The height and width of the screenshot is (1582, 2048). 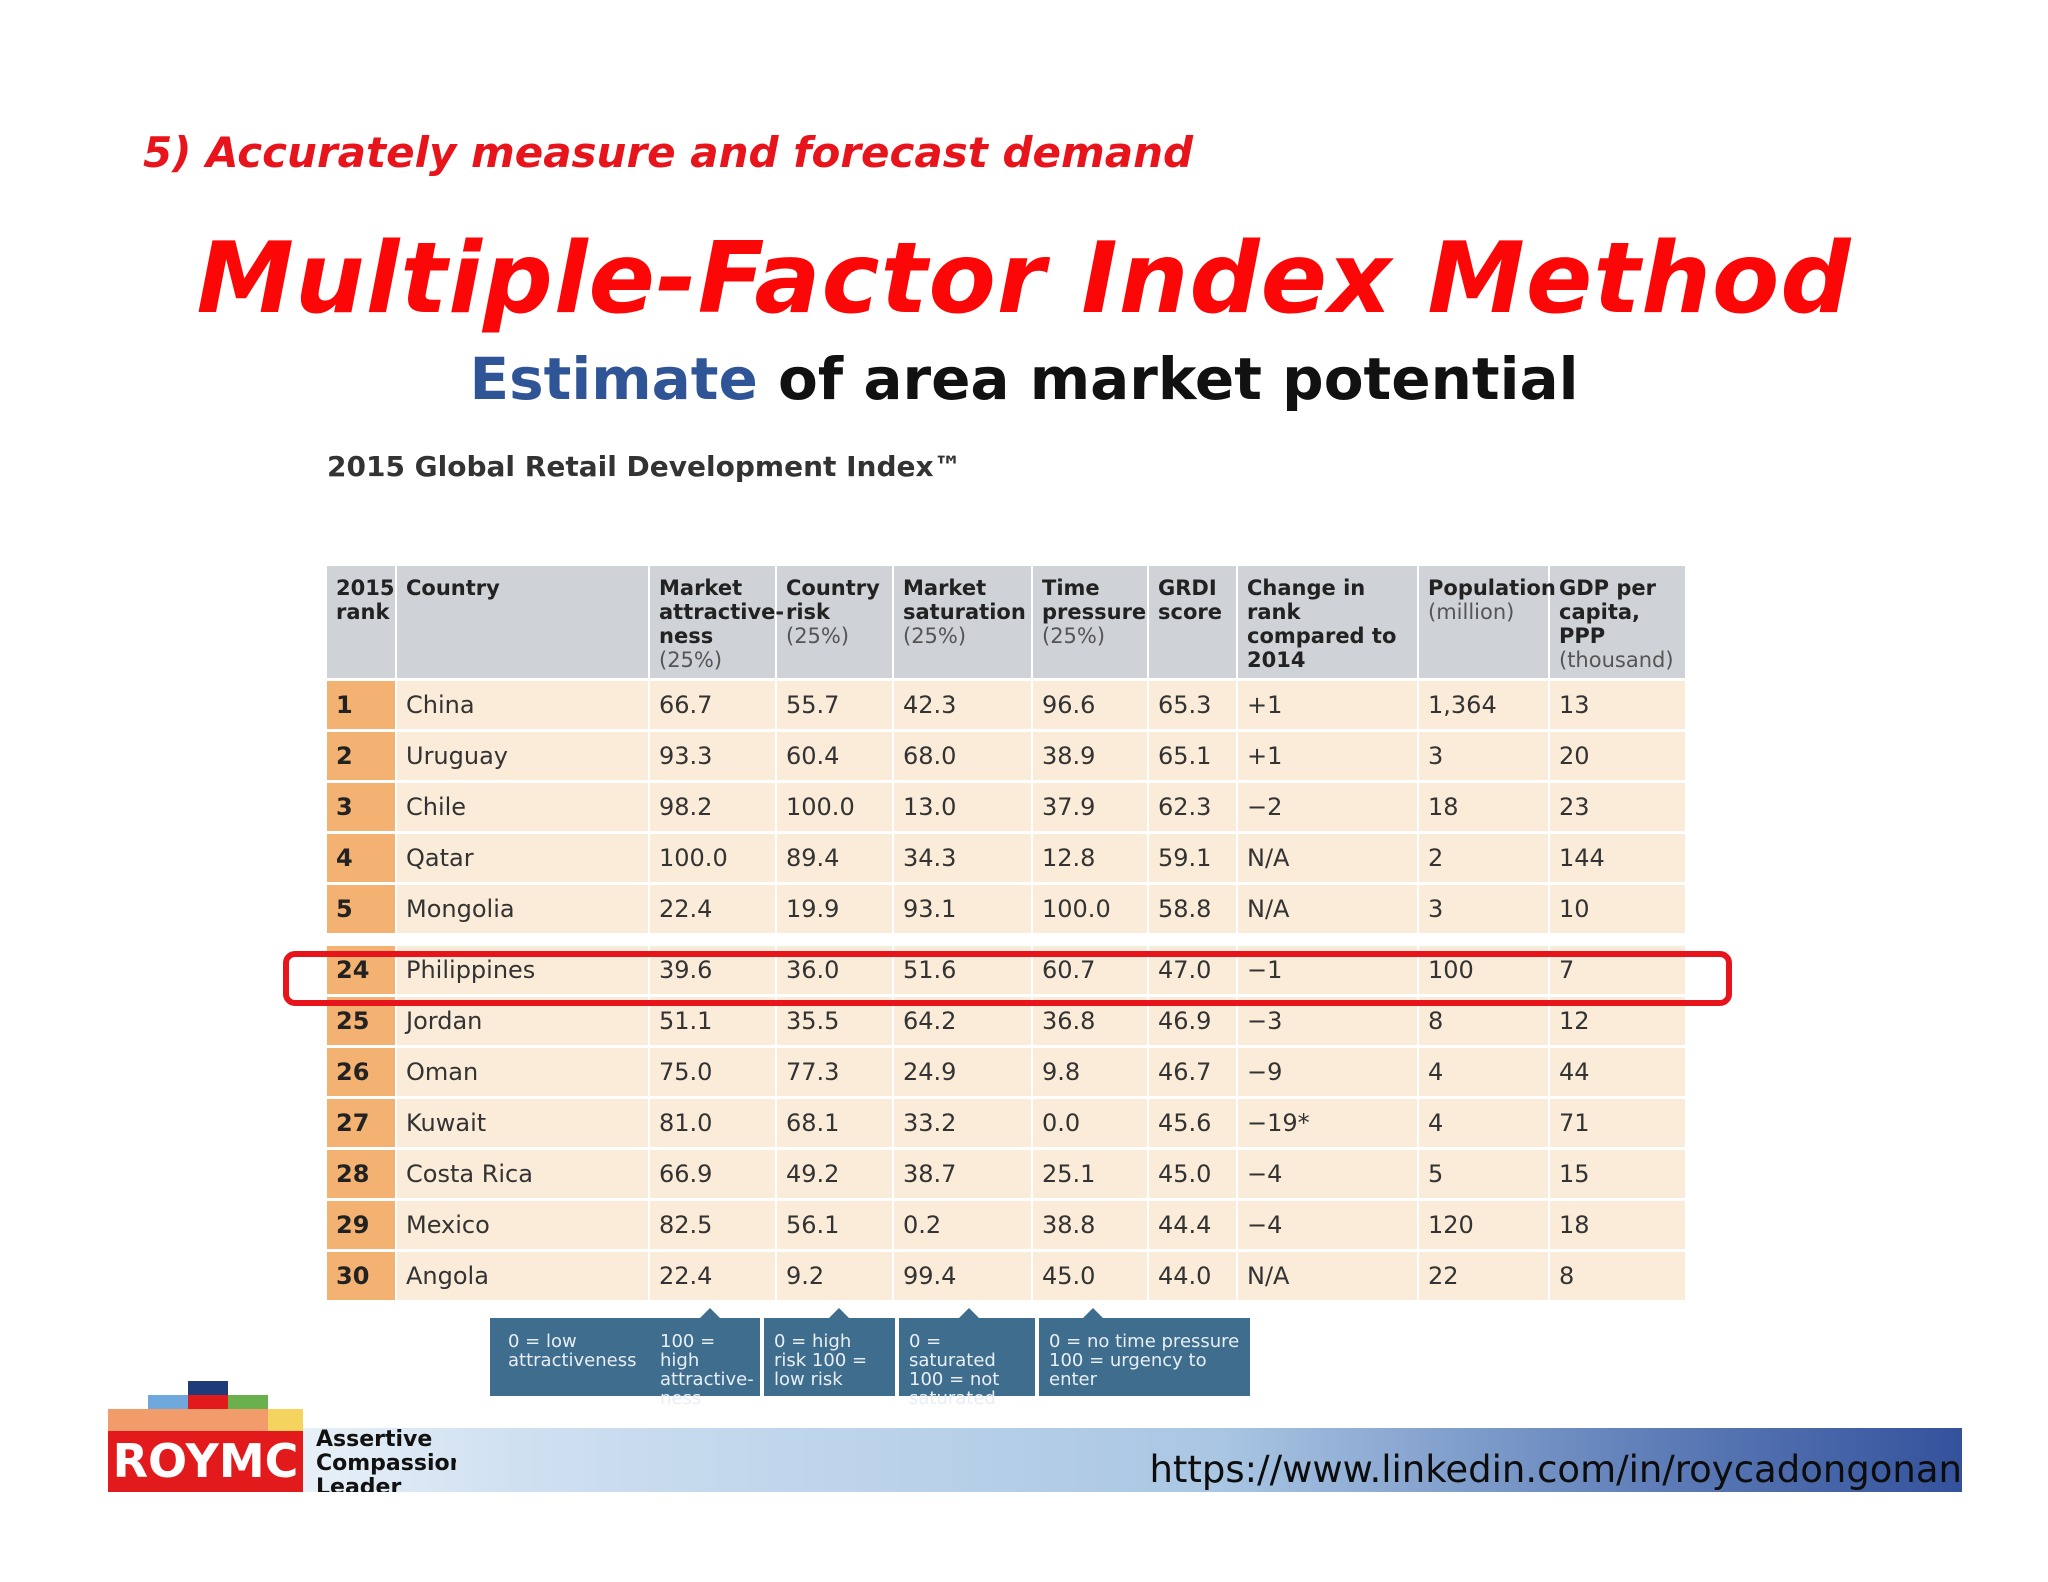 I want to click on legend-saturation: 0 = saturated 100 = not saturated, so click(x=967, y=1358).